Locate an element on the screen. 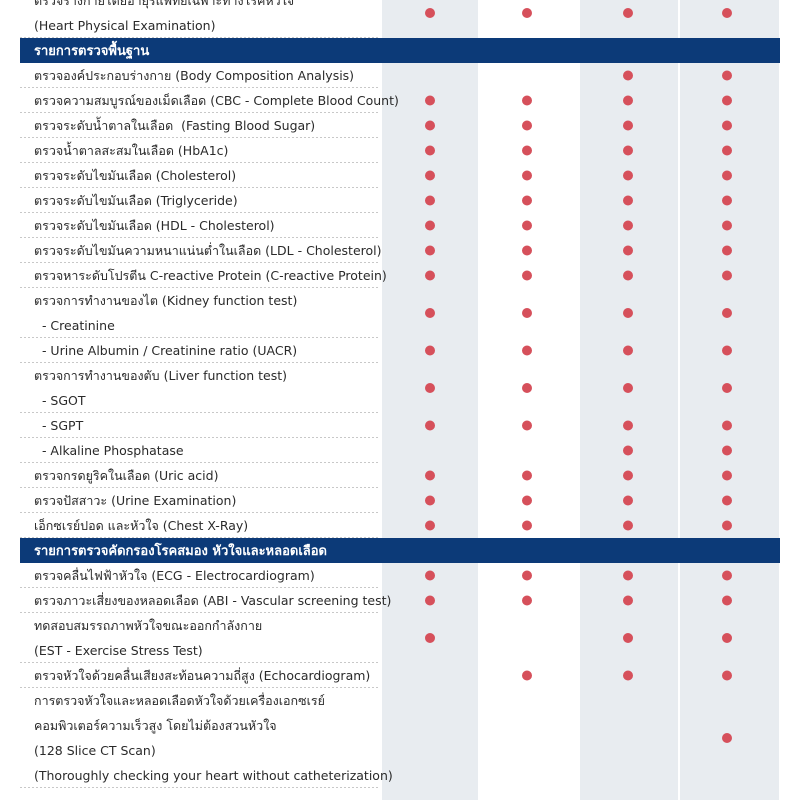  row-label: (128 Slice CT Scan) is located at coordinates (95, 750).